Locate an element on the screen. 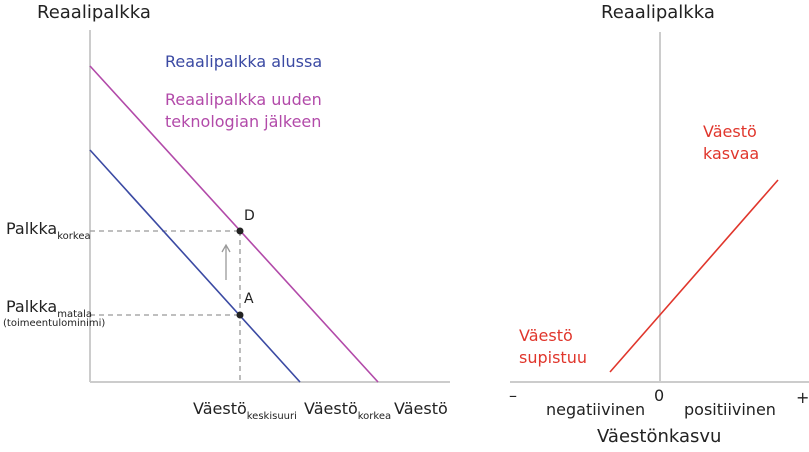 The image size is (809, 452). point-a is located at coordinates (240, 315).